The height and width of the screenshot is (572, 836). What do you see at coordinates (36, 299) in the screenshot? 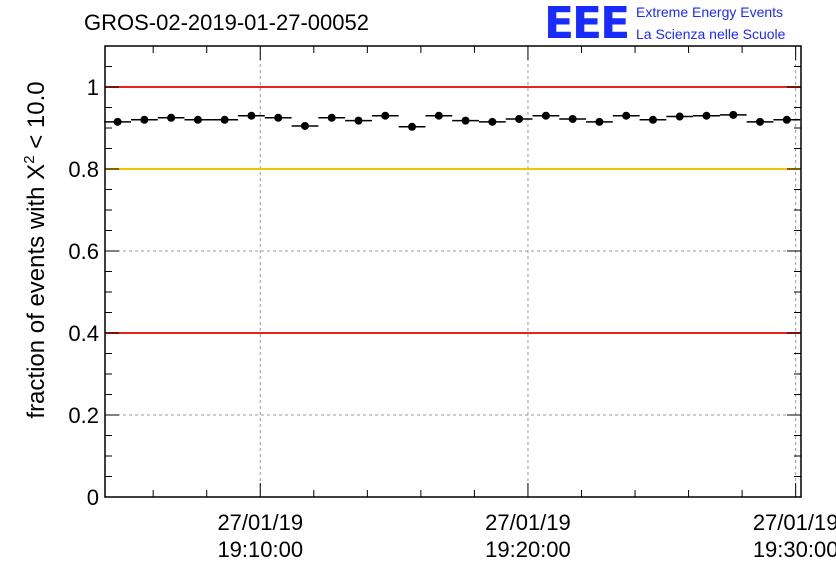
I see `y-axis-label-pre: fraction of events with` at bounding box center [36, 299].